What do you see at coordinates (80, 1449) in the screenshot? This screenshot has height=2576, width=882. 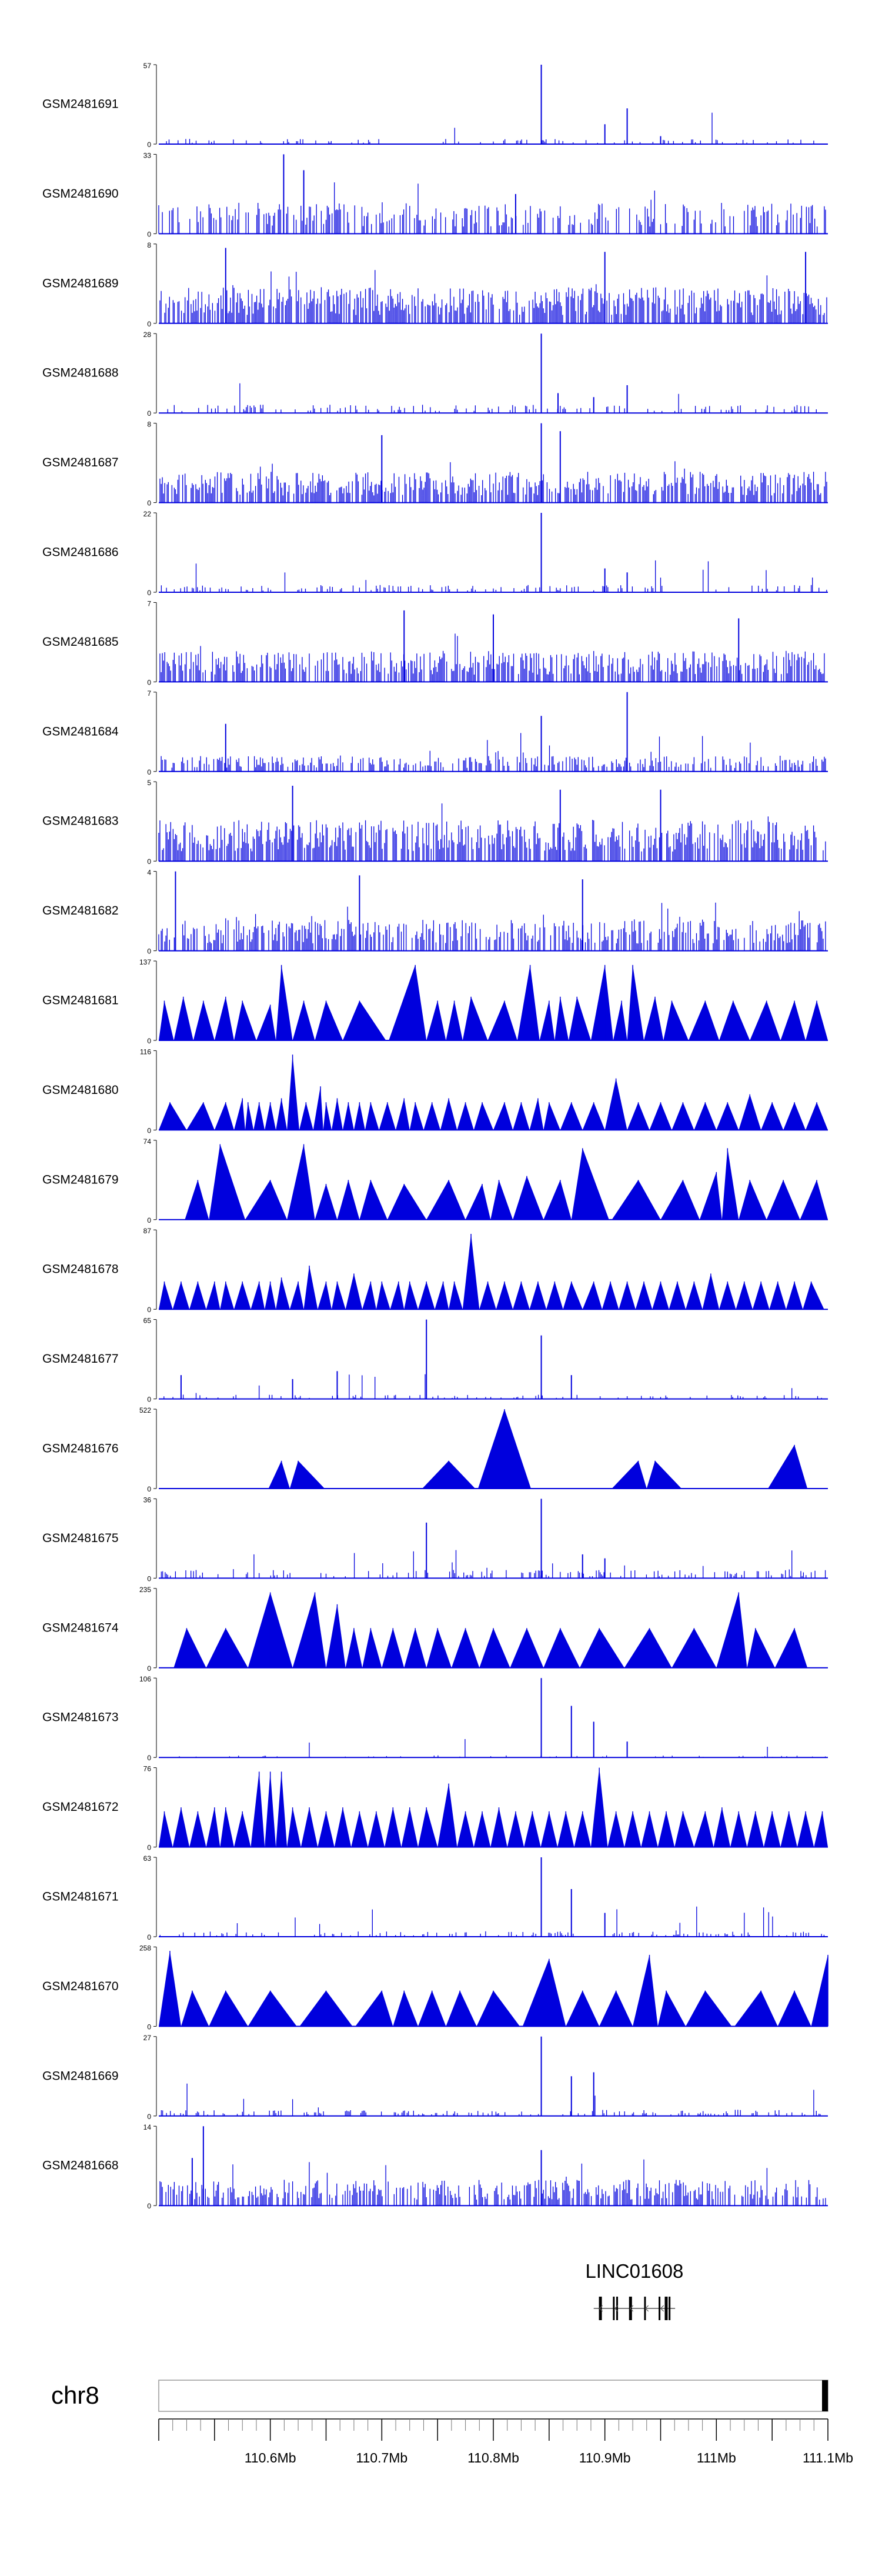 I see `track-label: GSM2481676` at bounding box center [80, 1449].